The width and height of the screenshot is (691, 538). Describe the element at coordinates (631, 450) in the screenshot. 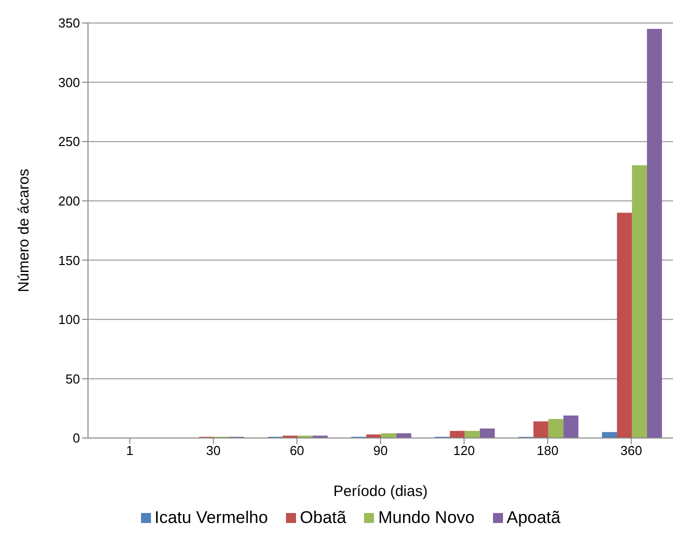

I see `x-tick-label: 360` at that location.